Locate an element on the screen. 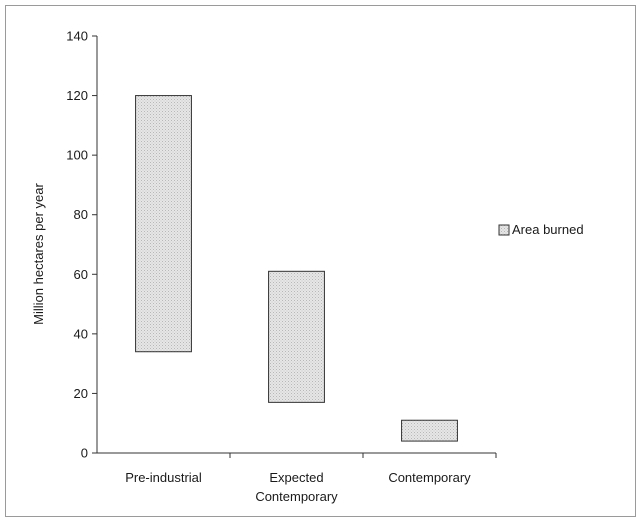  y-axis-title: Million hectares per year is located at coordinates (38, 254).